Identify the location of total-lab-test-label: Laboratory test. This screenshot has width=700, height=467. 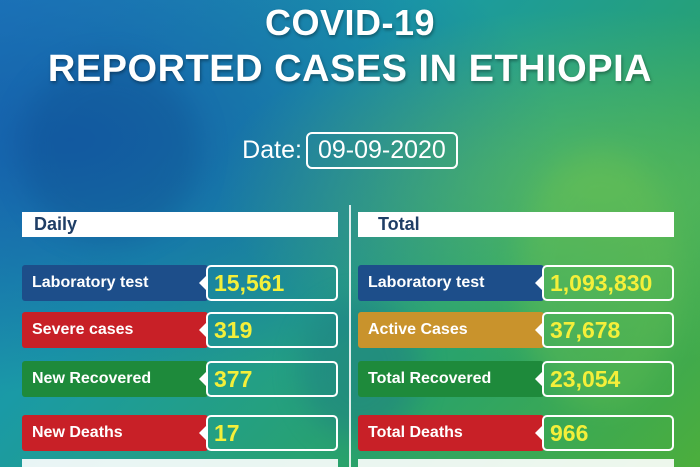
(451, 283).